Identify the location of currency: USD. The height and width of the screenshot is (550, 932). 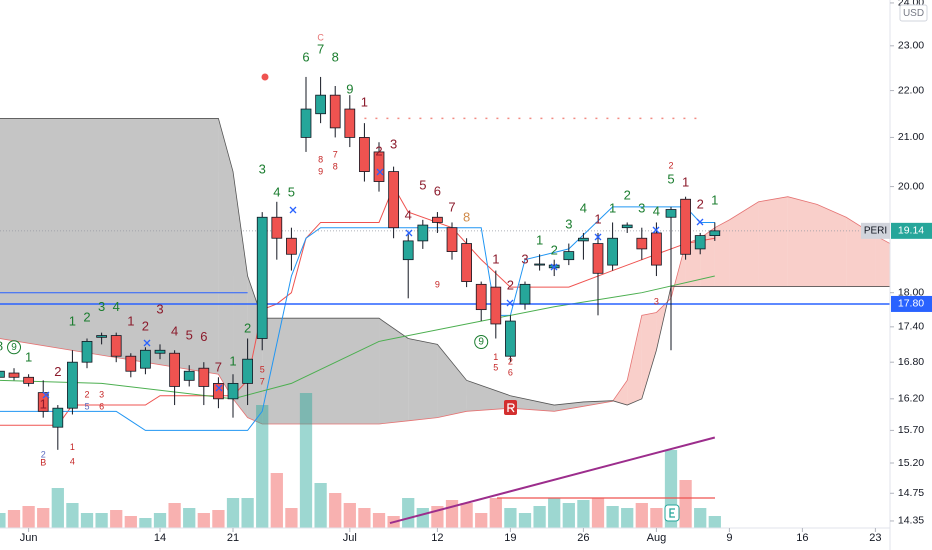
(913, 13).